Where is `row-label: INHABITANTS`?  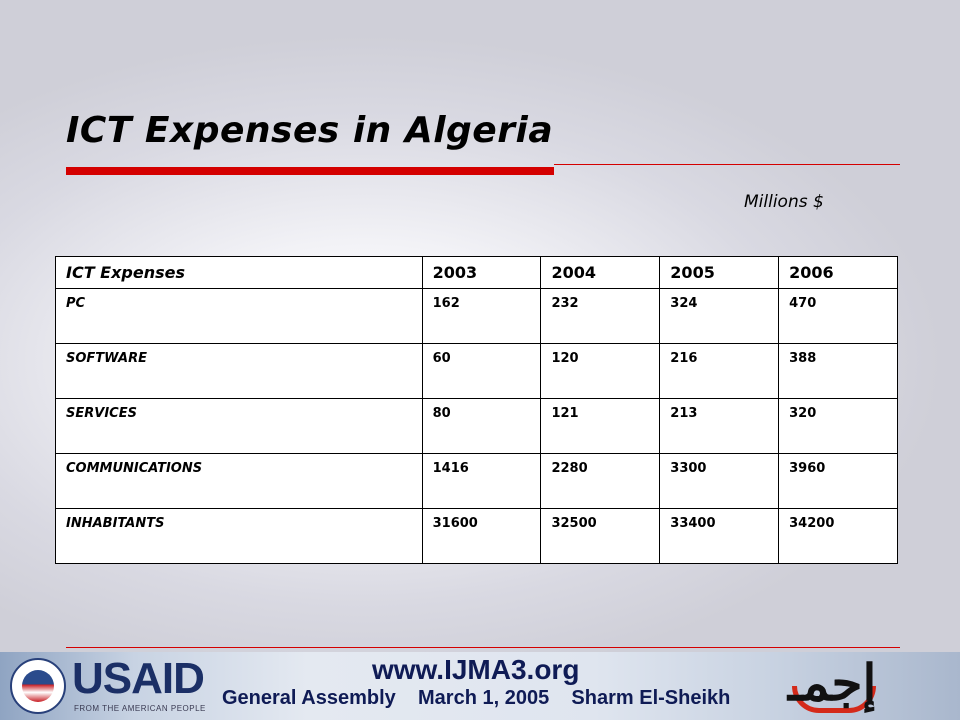
row-label: INHABITANTS is located at coordinates (239, 536).